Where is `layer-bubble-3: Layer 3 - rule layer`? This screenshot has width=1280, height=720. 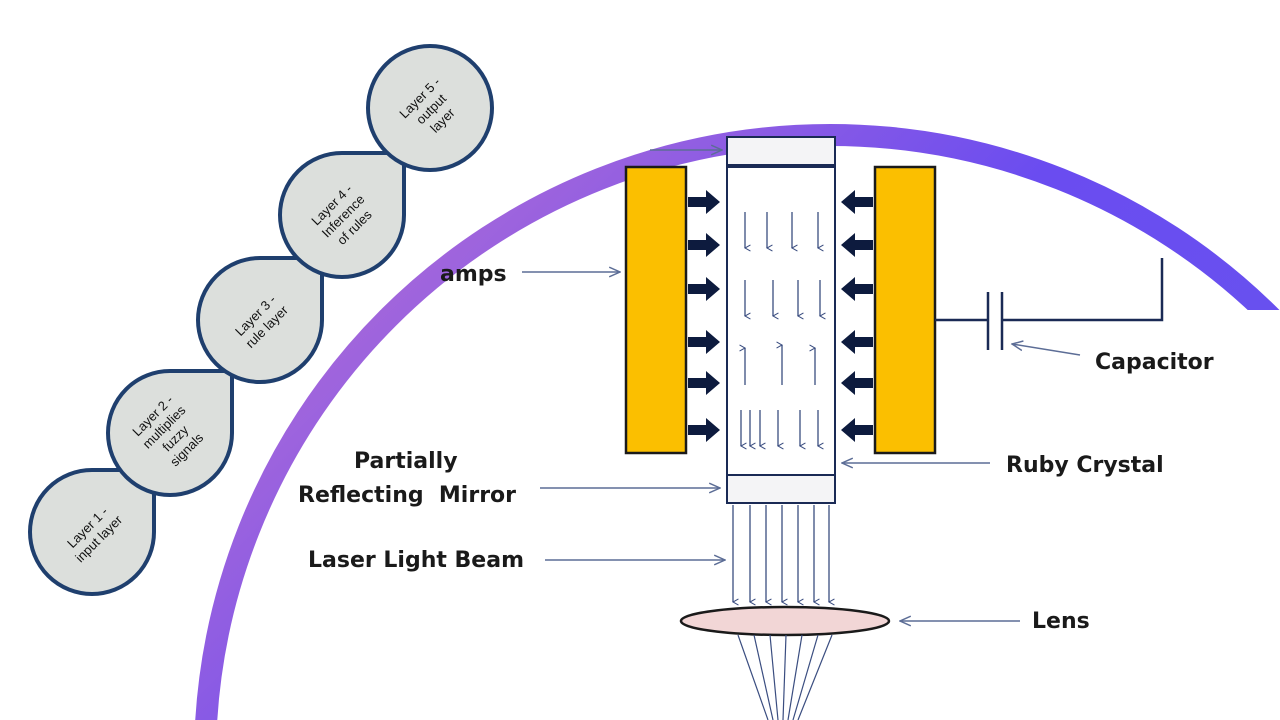 layer-bubble-3: Layer 3 - rule layer is located at coordinates (260, 320).